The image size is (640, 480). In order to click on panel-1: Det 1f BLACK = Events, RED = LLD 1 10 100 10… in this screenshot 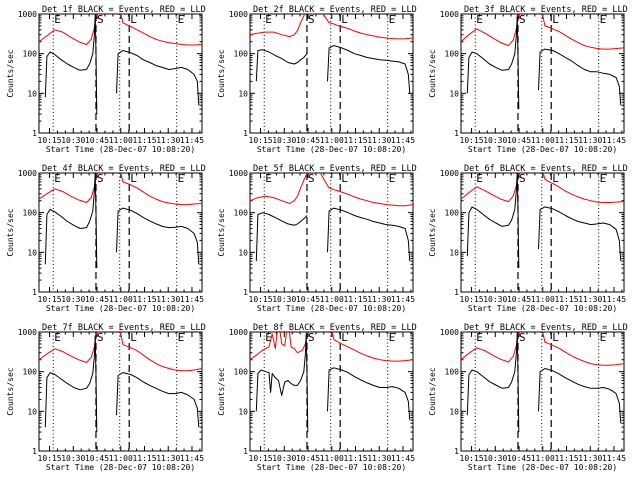, I will do `click(106, 79)`.